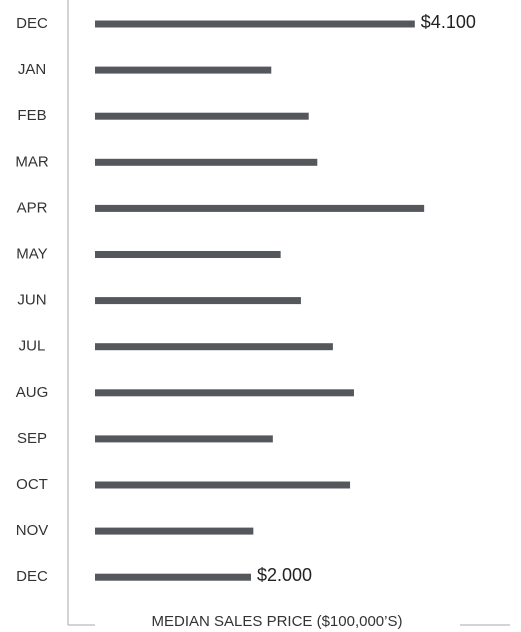 This screenshot has width=521, height=632. I want to click on y-tick-label: FEB, so click(31, 115).